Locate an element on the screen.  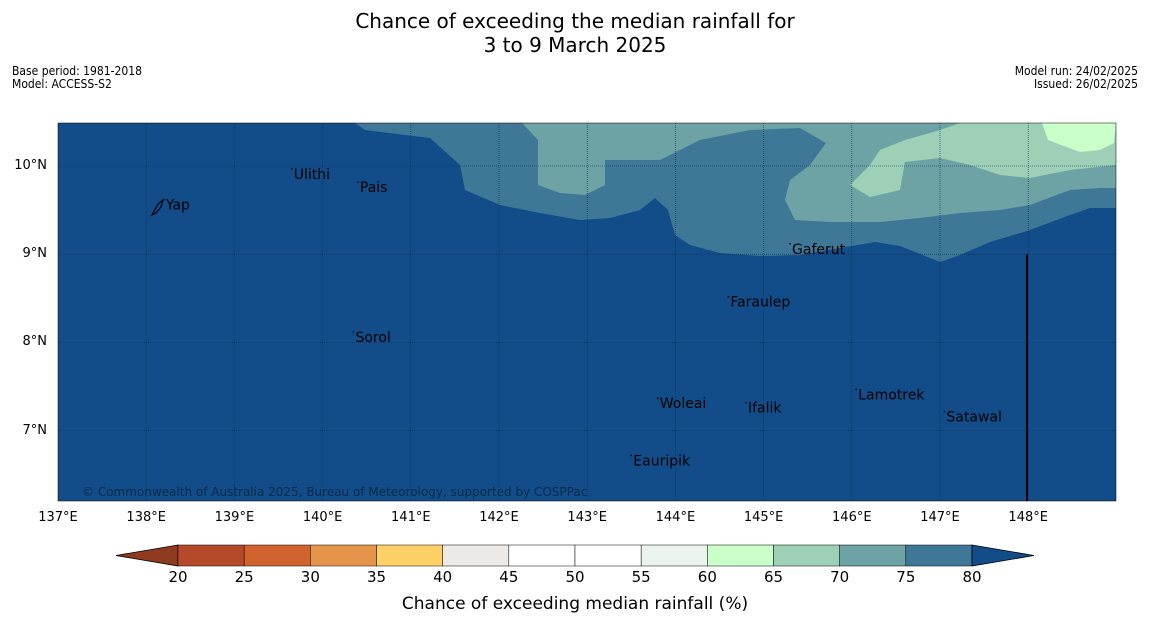
colorbar-extend-high is located at coordinates (1003, 555).